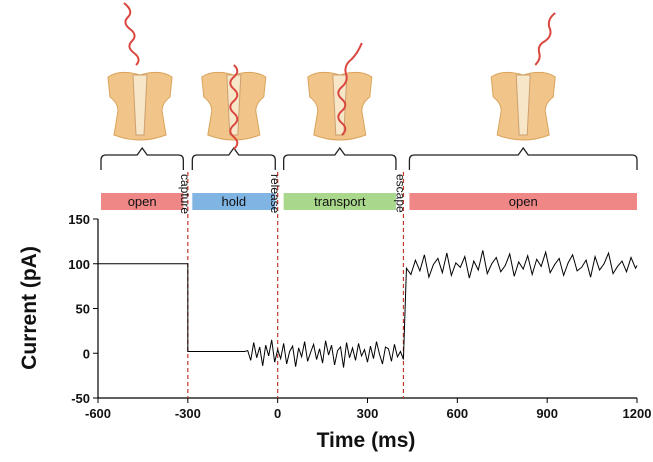  What do you see at coordinates (637, 413) in the screenshot?
I see `x-tick-label: 1200` at bounding box center [637, 413].